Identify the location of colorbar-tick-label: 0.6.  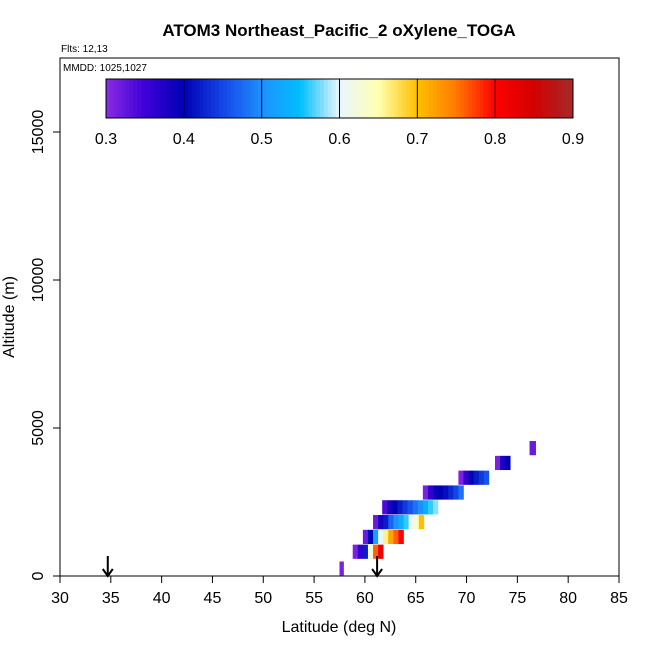
(339, 139).